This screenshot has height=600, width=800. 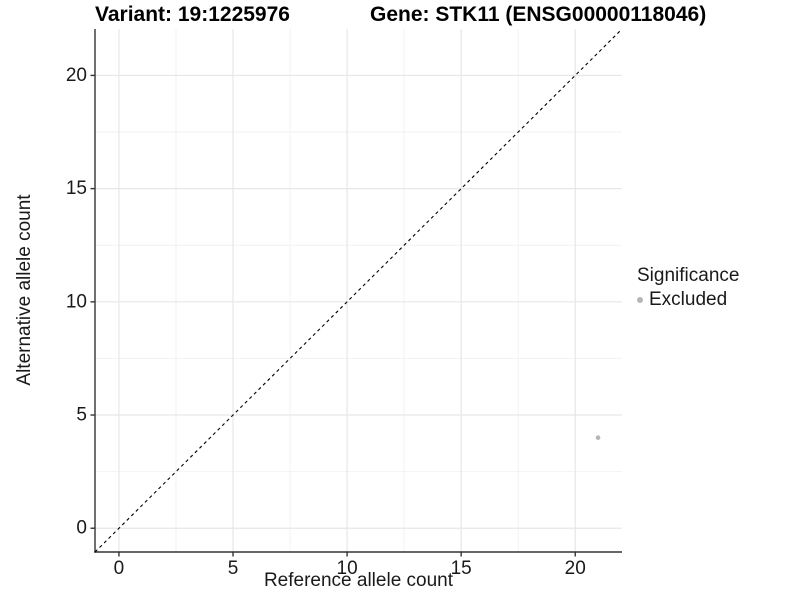 I want to click on legend: Significance Excluded, so click(x=688, y=288).